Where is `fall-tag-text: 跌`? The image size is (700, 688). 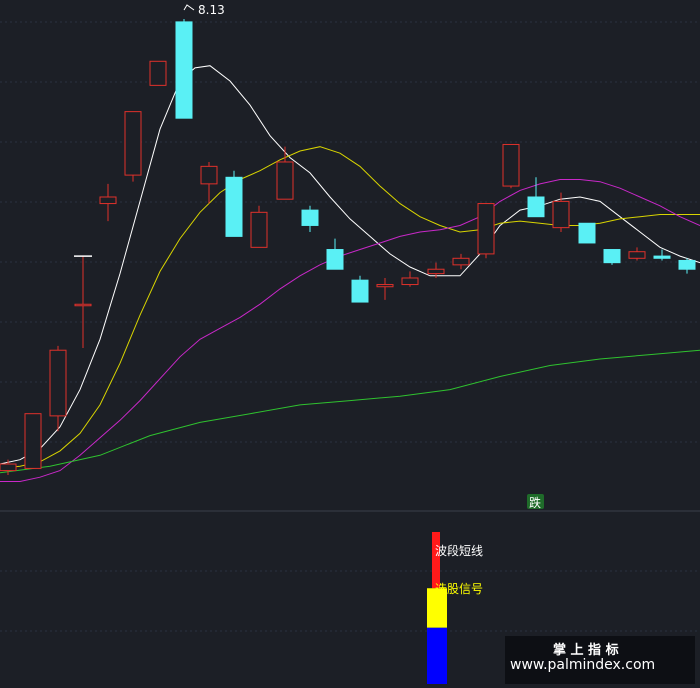 fall-tag-text: 跌 is located at coordinates (535, 502).